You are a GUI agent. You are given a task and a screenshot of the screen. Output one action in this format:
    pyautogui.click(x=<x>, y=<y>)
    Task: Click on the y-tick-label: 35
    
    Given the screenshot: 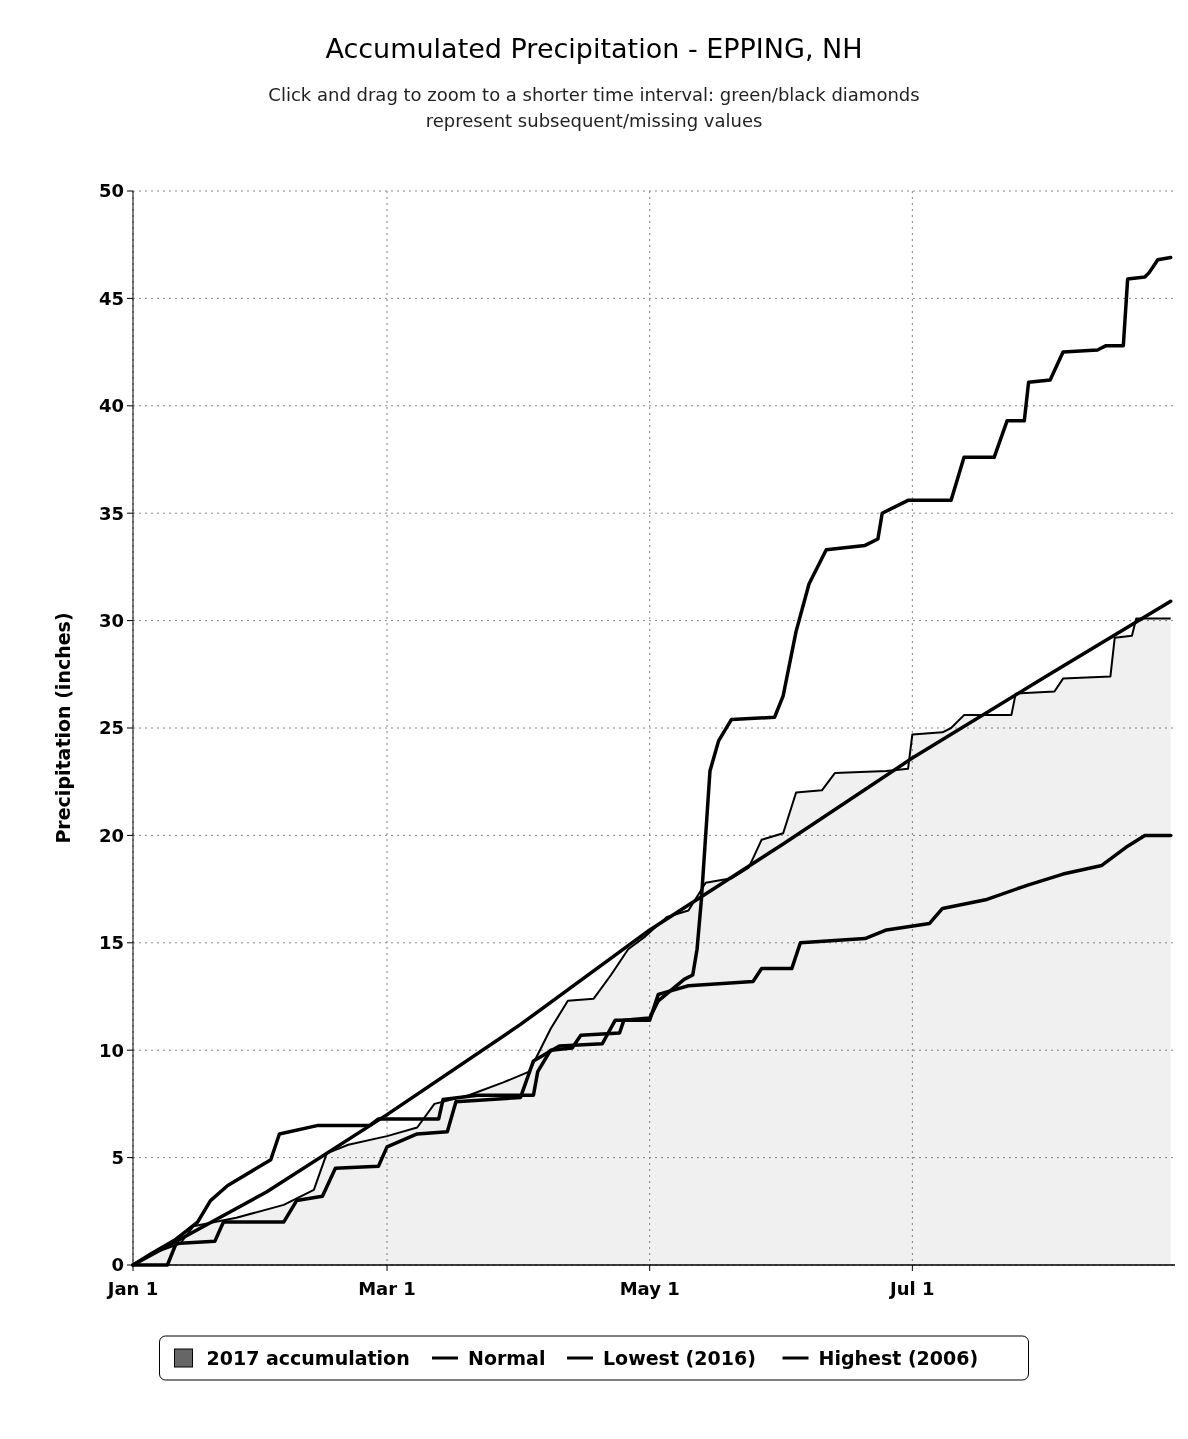 What is the action you would take?
    pyautogui.click(x=111, y=513)
    